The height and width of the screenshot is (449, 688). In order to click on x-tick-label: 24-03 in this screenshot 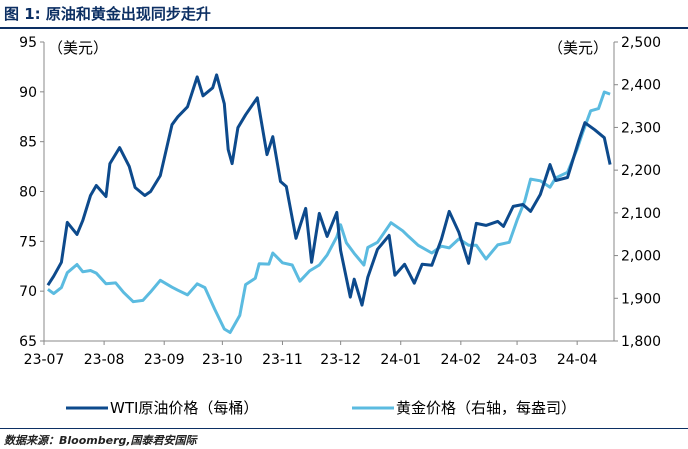, I will do `click(517, 360)`.